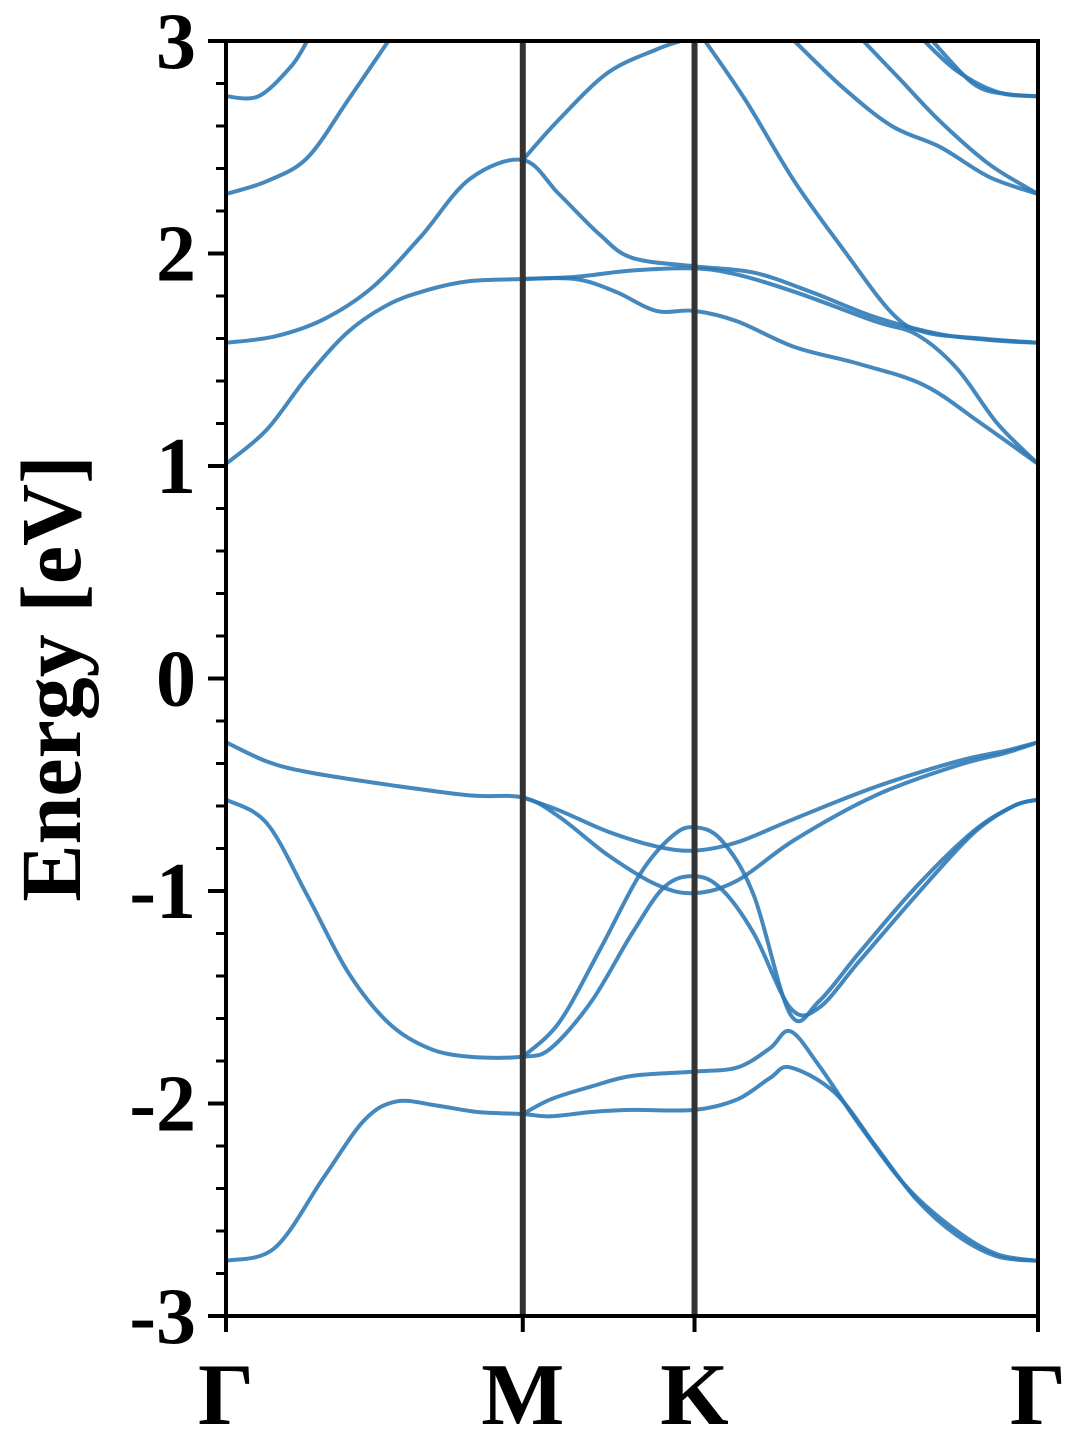 The width and height of the screenshot is (1080, 1440). I want to click on y-tick-label: 0, so click(176, 680).